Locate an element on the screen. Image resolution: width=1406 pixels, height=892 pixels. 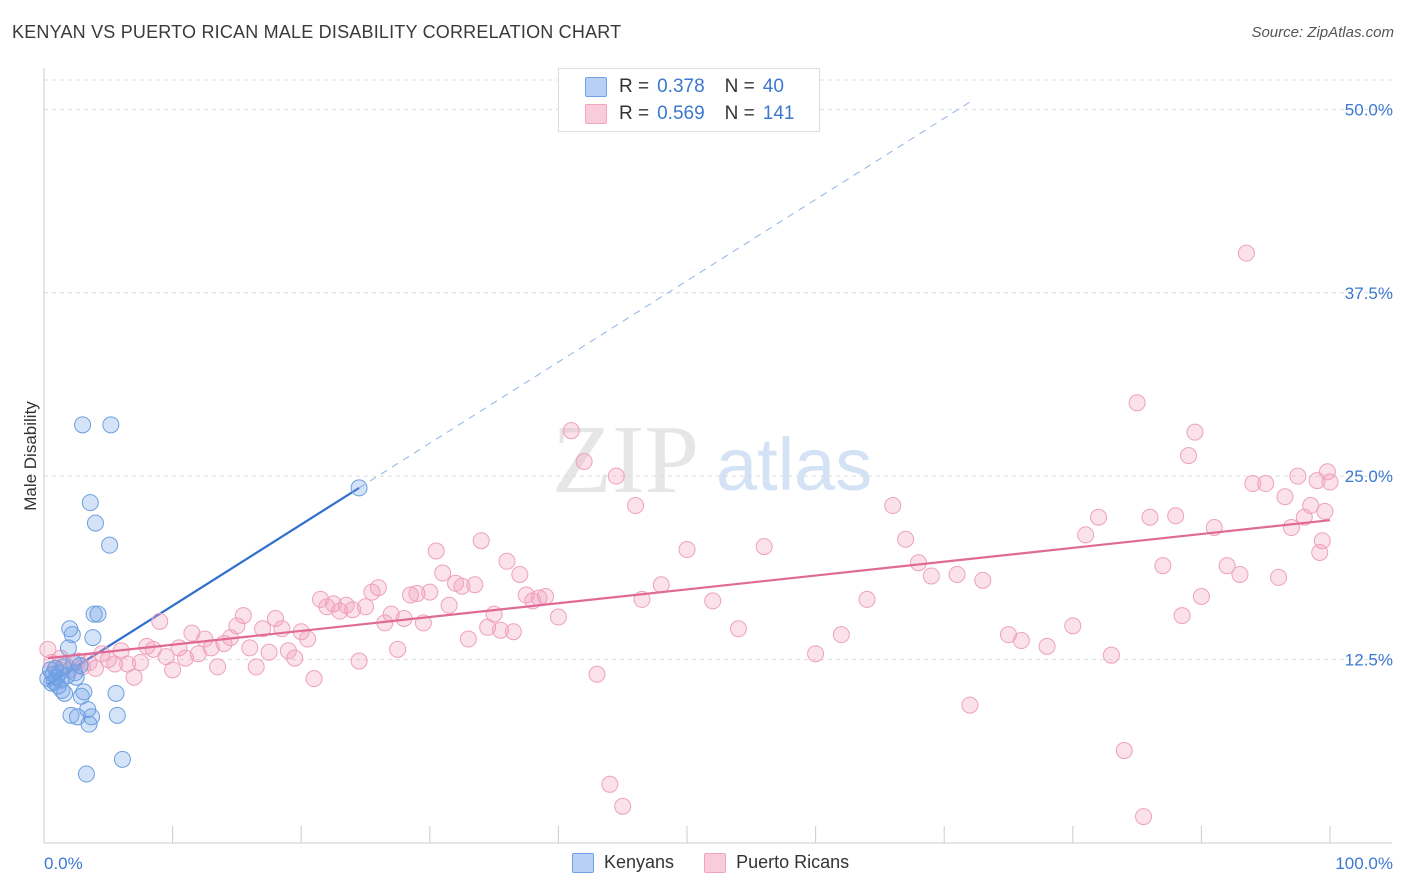
r-label: R = is located at coordinates (634, 86).